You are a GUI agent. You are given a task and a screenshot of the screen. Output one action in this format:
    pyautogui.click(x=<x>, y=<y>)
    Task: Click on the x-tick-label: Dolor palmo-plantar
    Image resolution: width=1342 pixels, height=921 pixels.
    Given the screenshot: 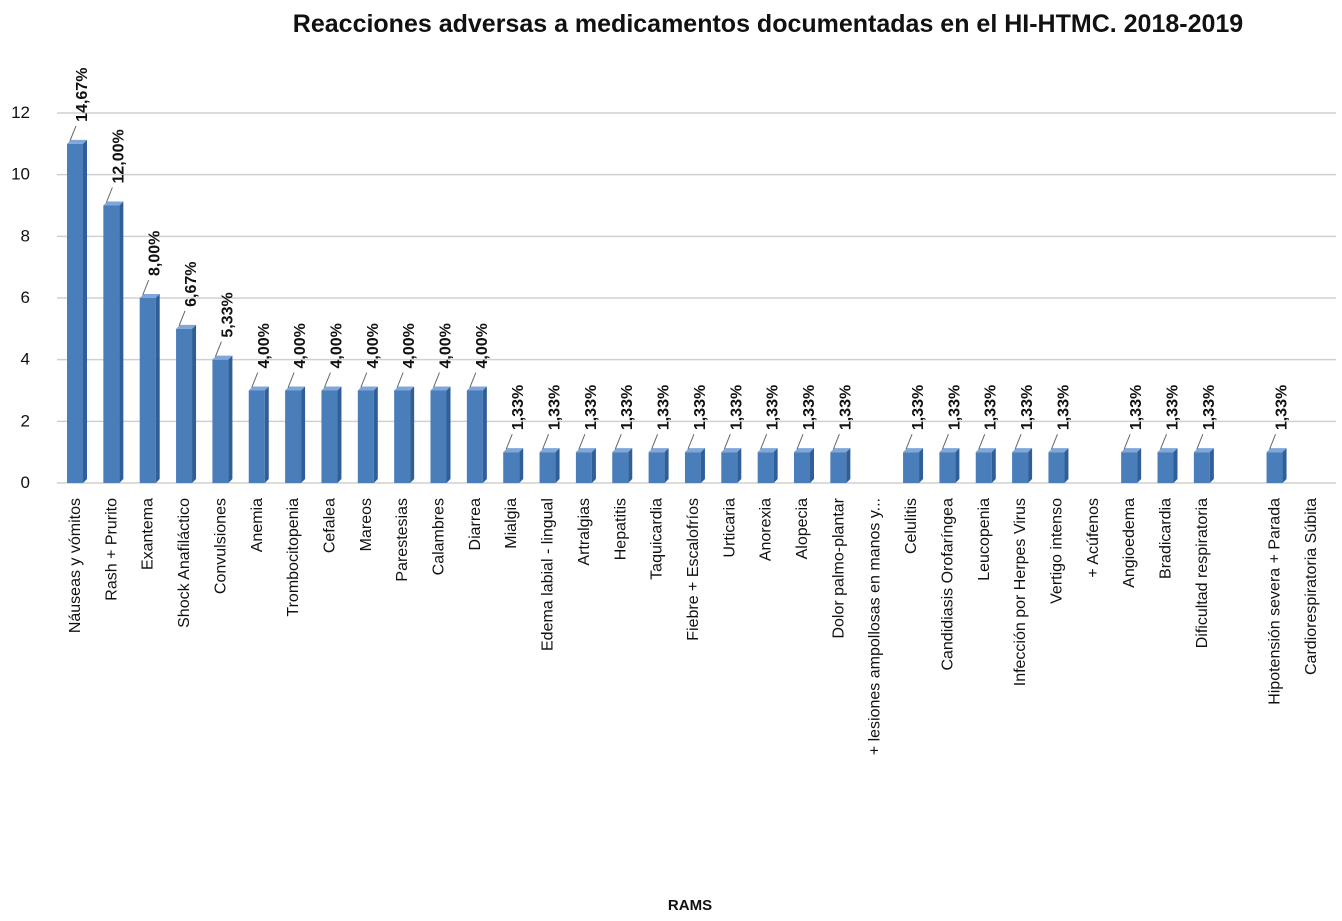 What is the action you would take?
    pyautogui.click(x=838, y=567)
    